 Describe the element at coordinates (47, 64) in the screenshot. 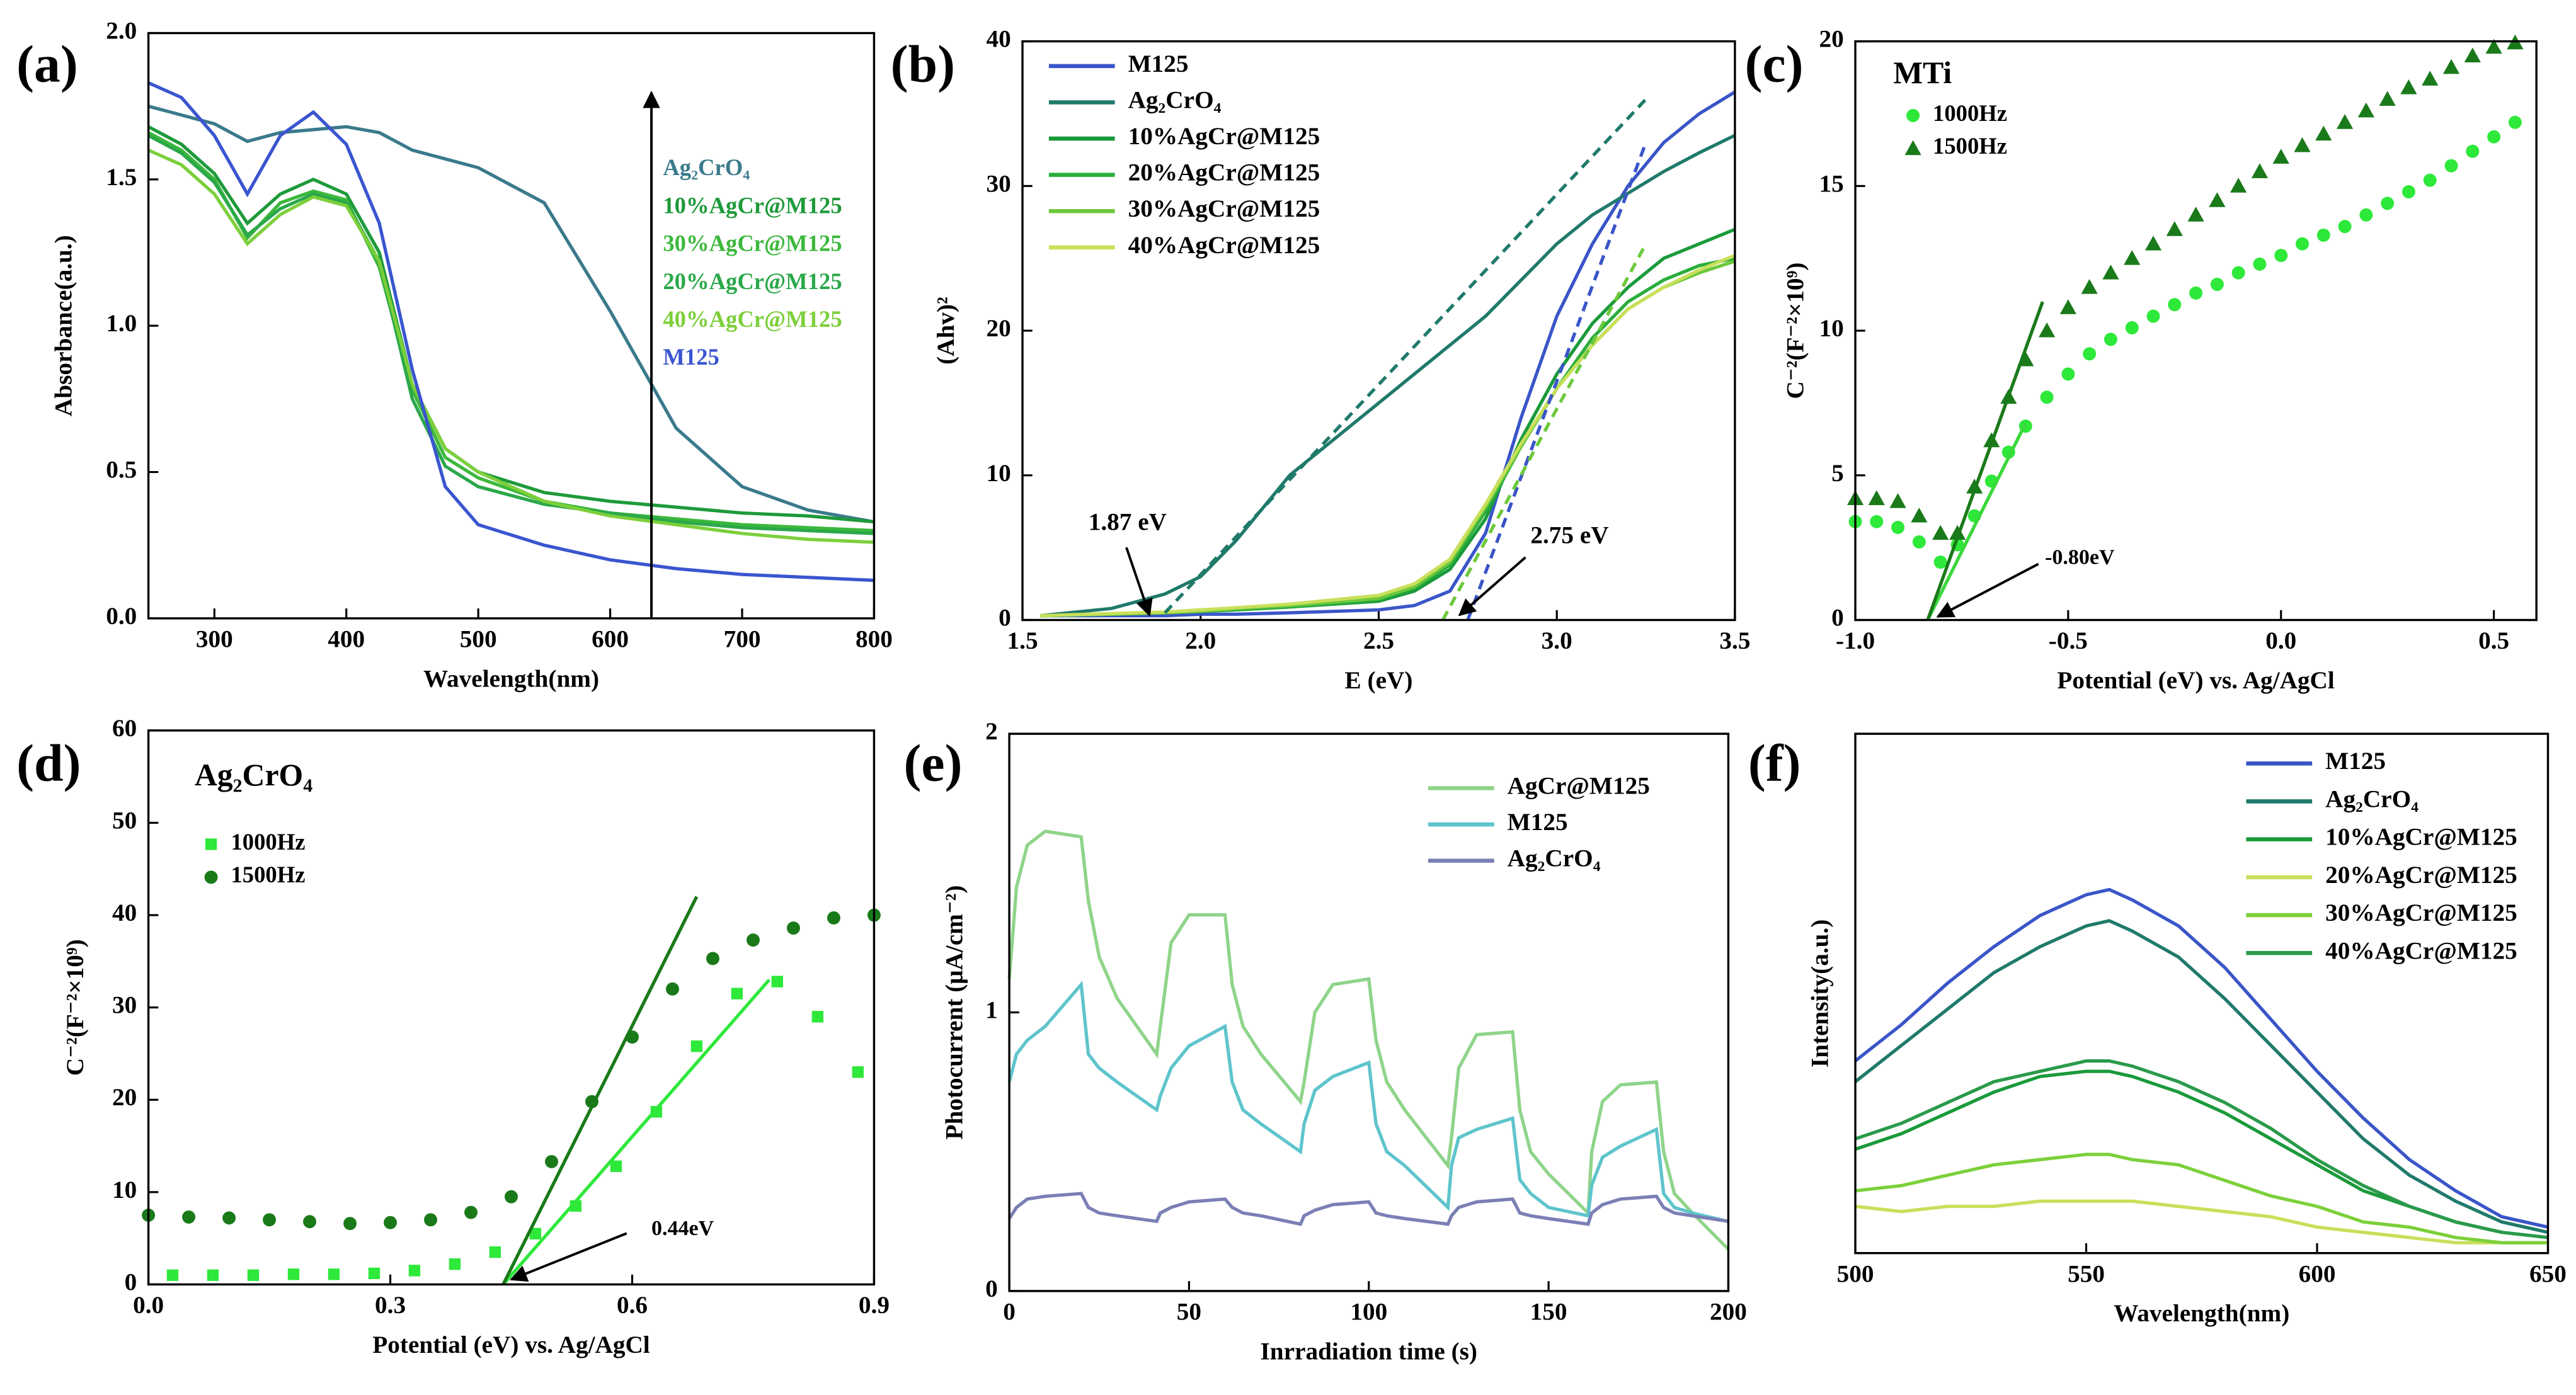

I see `panel-label: (a)` at that location.